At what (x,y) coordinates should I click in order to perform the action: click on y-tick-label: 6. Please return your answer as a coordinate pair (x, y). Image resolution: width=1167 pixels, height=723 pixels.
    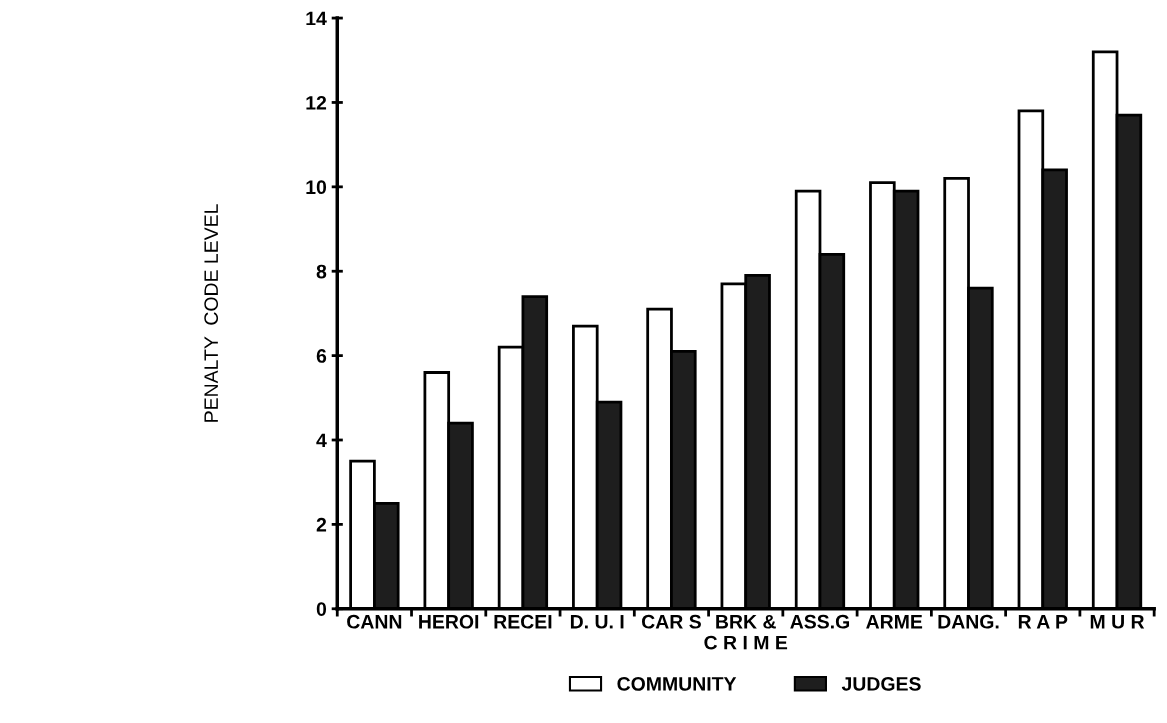
    Looking at the image, I should click on (321, 356).